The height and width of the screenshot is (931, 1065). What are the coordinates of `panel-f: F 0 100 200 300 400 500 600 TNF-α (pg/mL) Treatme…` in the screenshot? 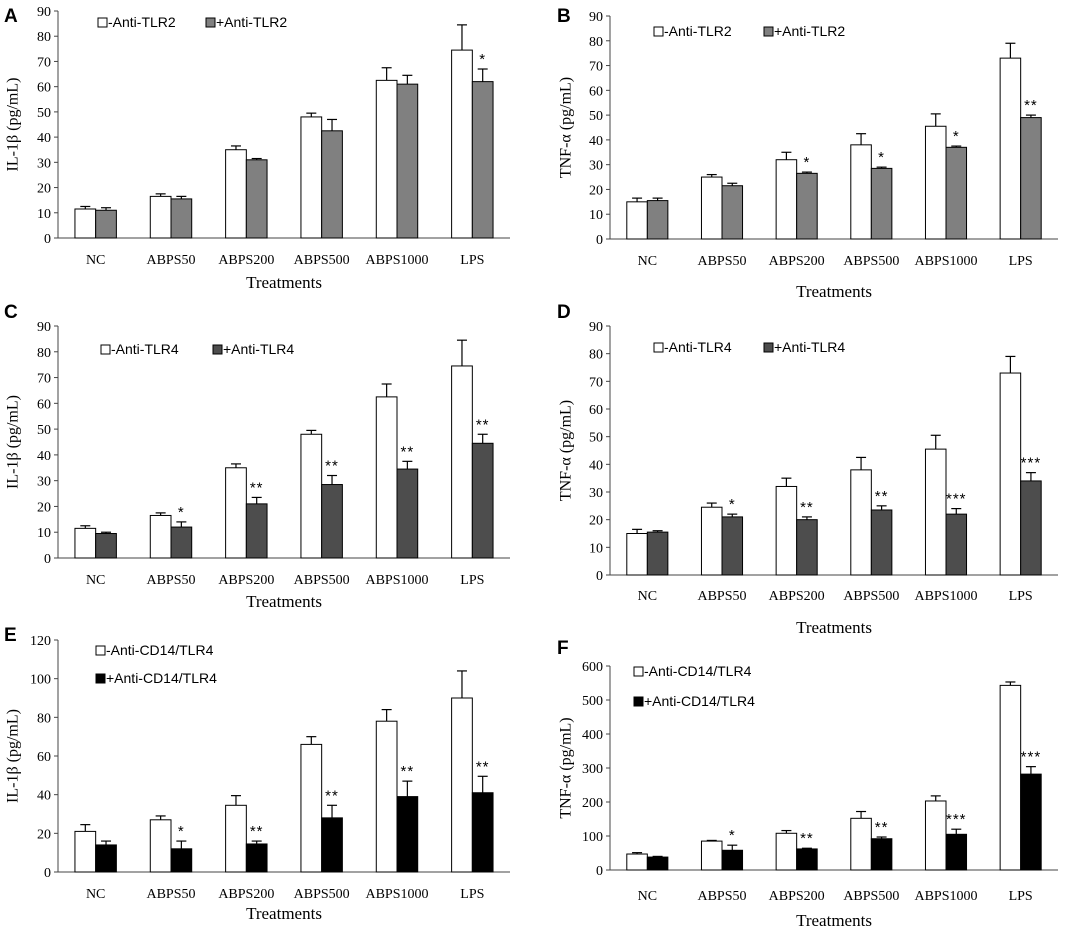 It's located at (807, 784).